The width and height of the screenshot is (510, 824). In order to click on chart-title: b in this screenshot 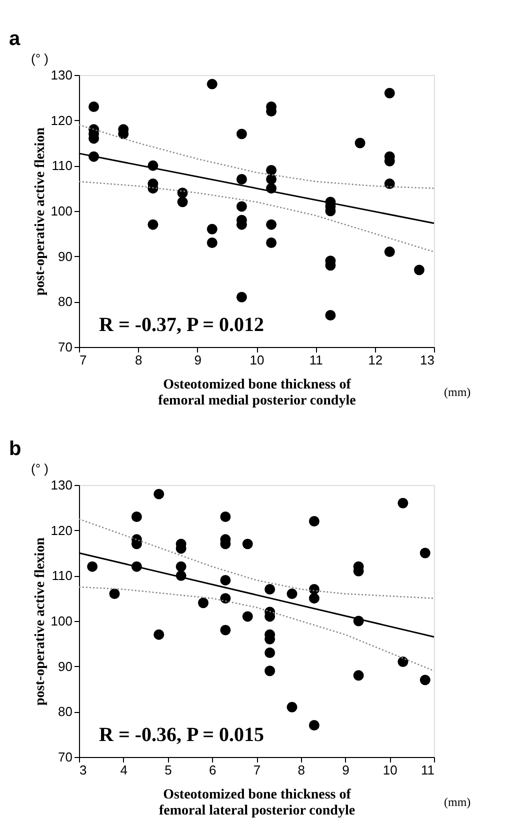, I will do `click(15, 449)`.